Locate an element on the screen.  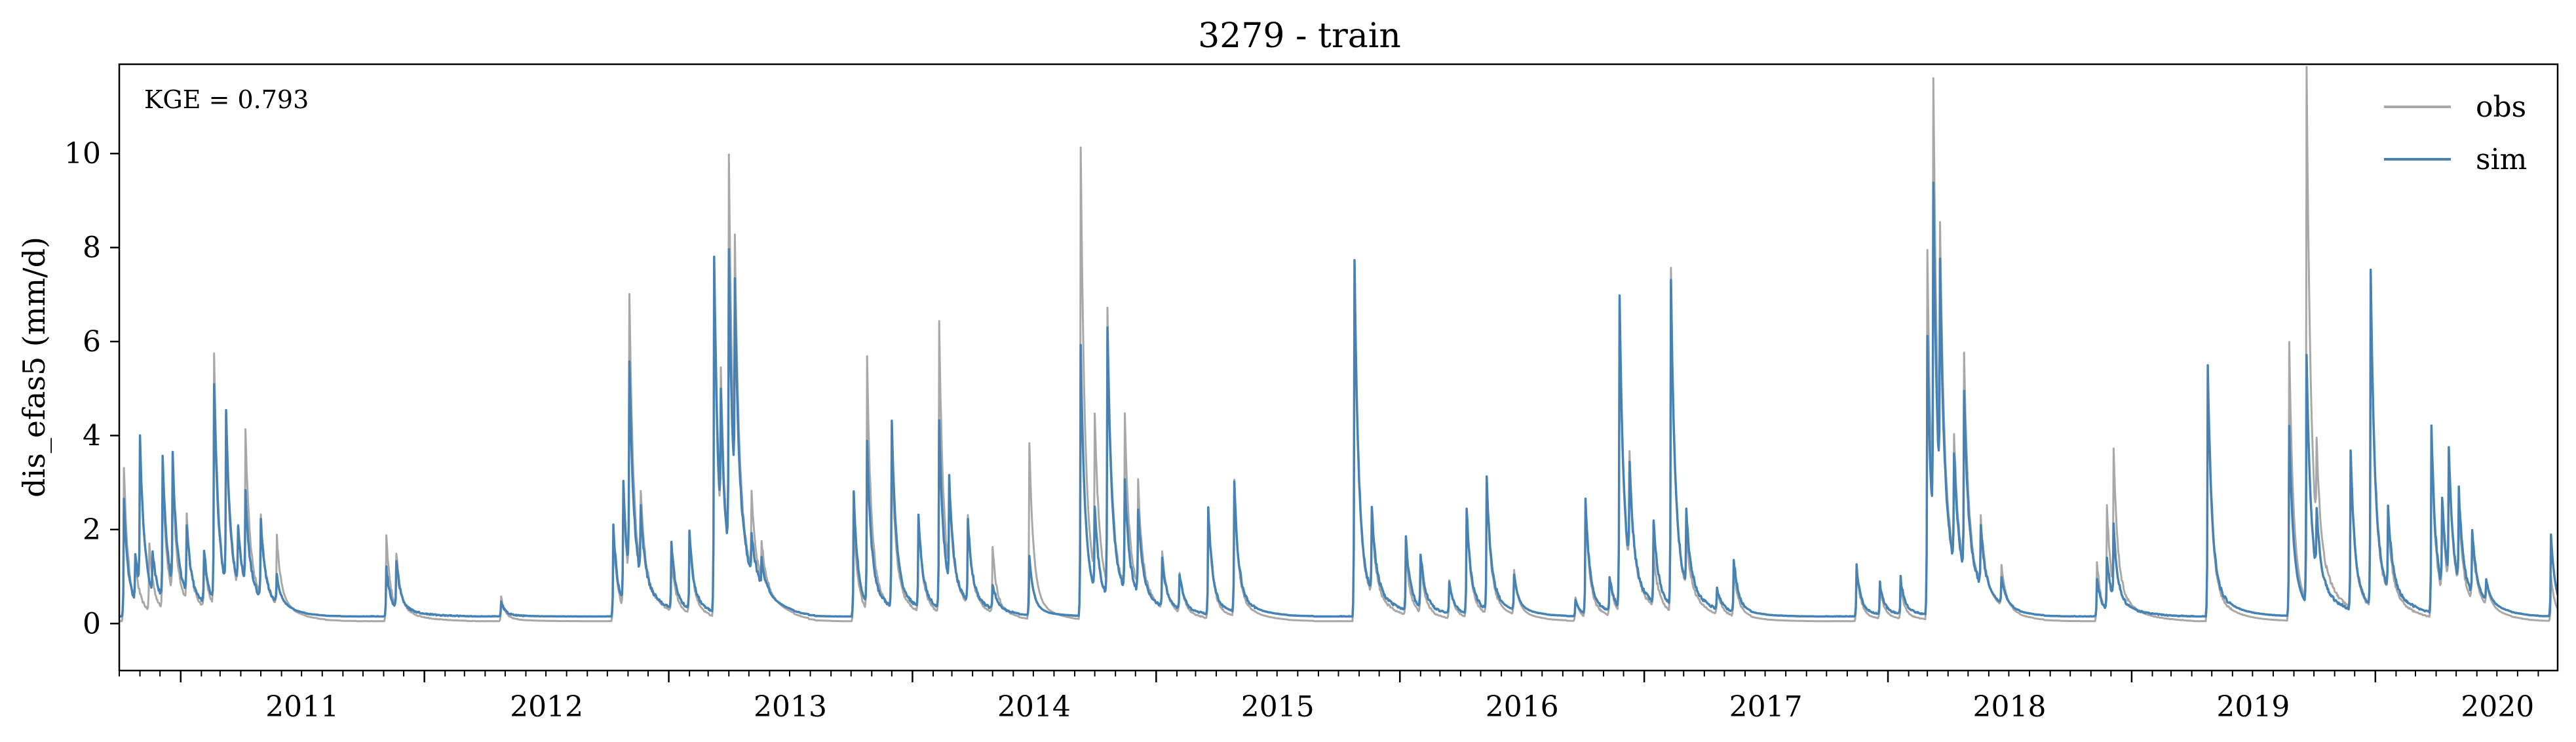
y-tick-label: 10 is located at coordinates (82, 153).